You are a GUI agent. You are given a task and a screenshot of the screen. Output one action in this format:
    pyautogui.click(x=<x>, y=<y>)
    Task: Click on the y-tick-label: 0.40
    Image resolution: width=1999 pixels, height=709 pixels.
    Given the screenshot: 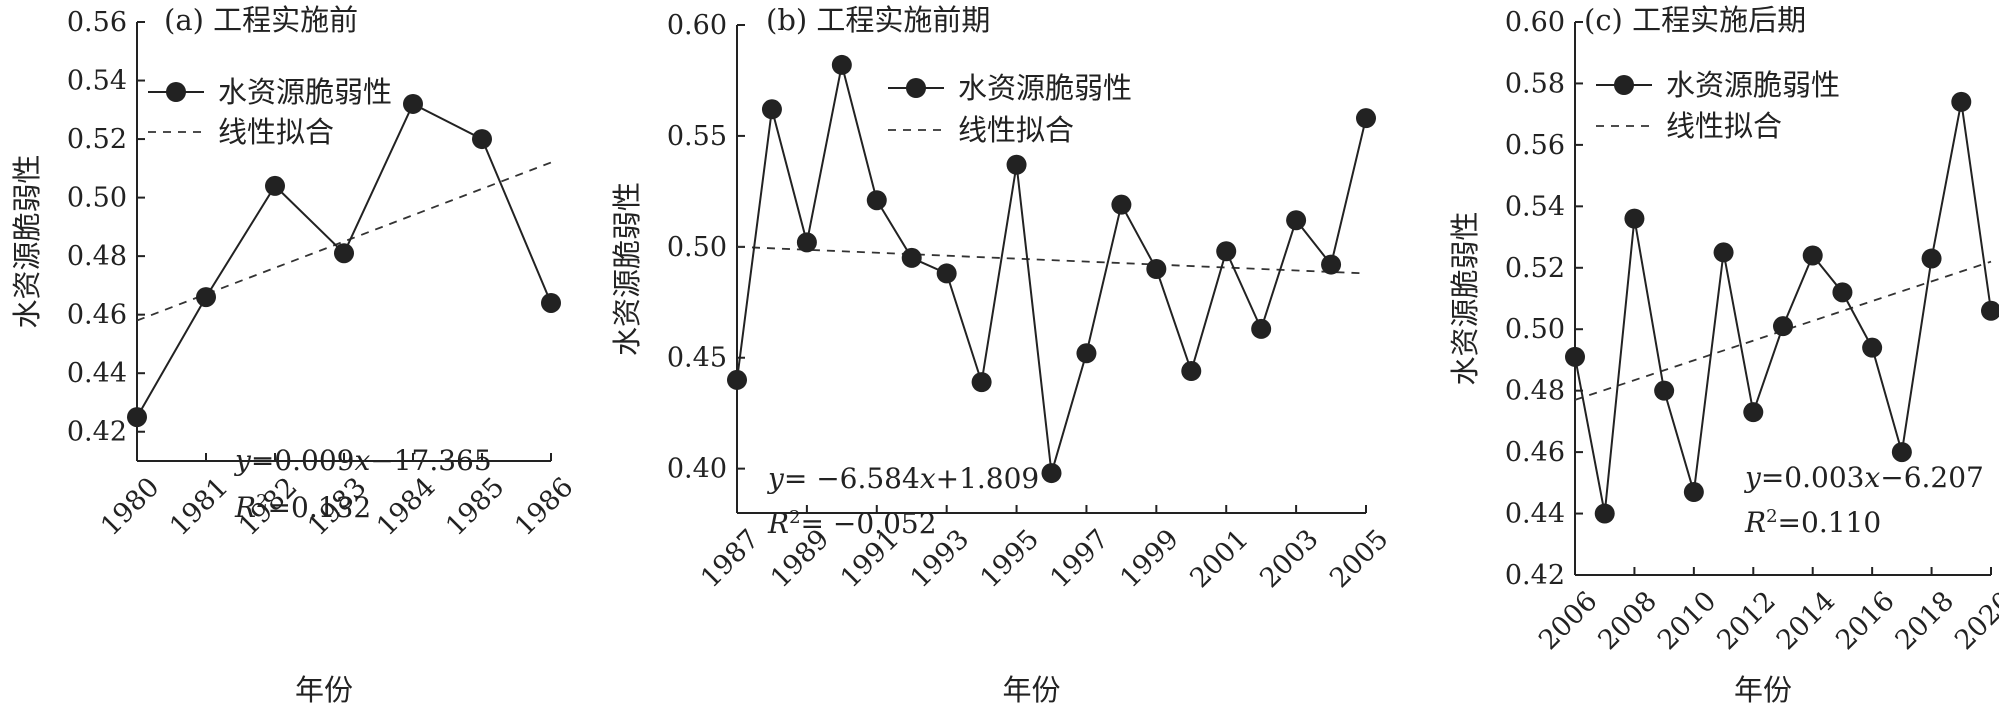 What is the action you would take?
    pyautogui.click(x=697, y=469)
    